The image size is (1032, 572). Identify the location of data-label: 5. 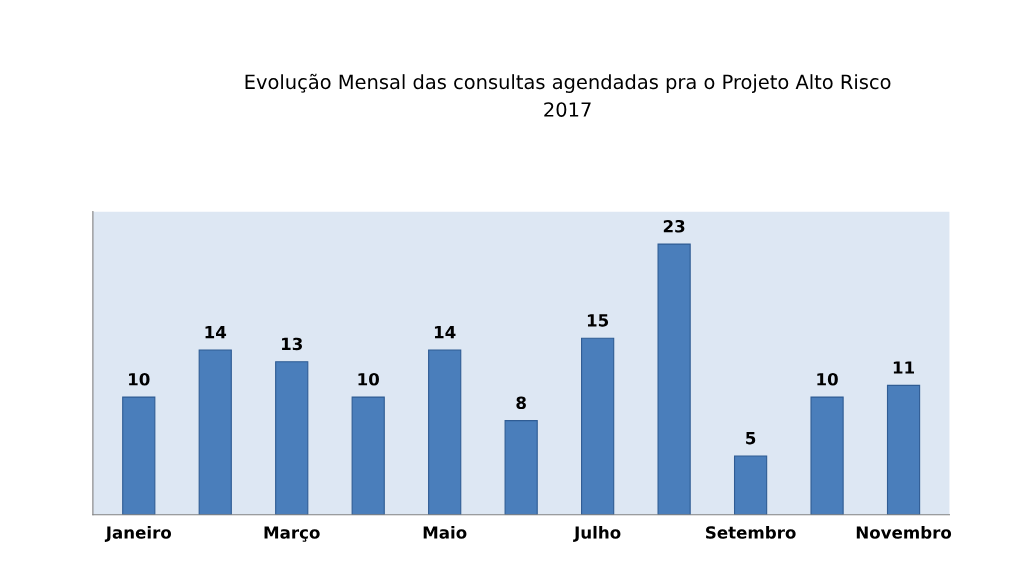
(751, 438).